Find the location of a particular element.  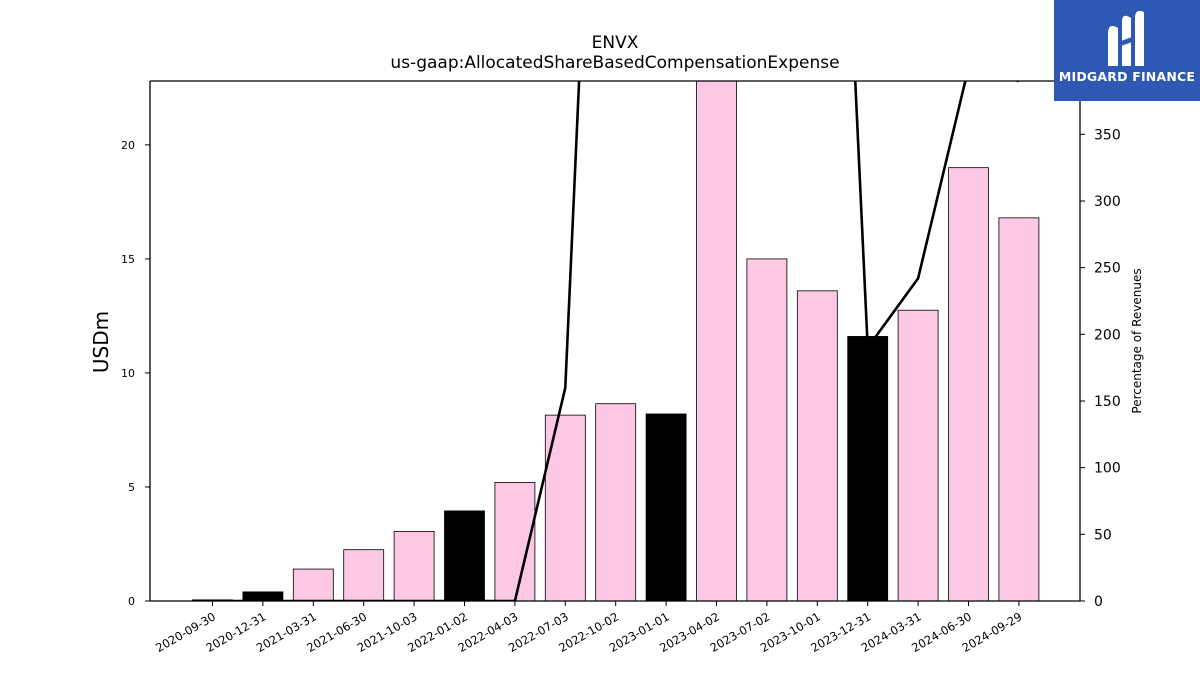

y-tick-label: 5 is located at coordinates (131, 487).